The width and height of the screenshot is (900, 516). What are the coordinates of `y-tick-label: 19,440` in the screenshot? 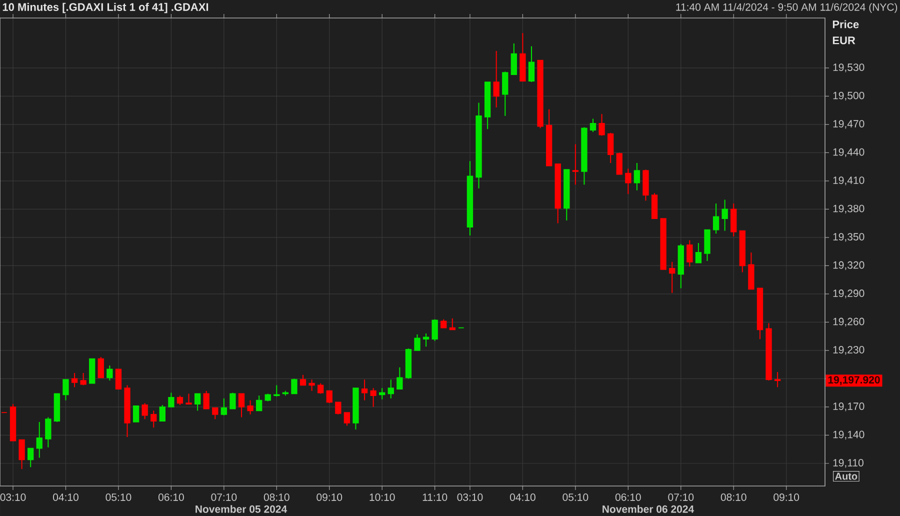 It's located at (848, 152).